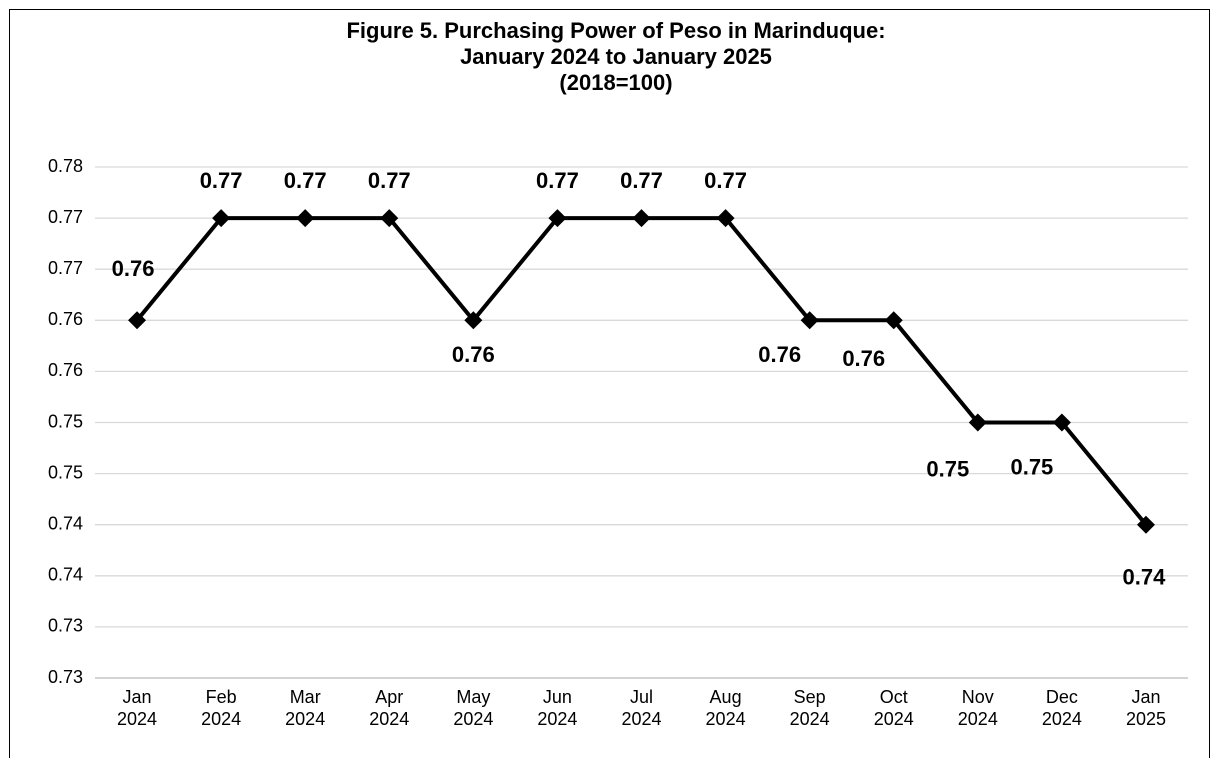 The image size is (1213, 763). What do you see at coordinates (65, 166) in the screenshot?
I see `y-tick-label: 0.78` at bounding box center [65, 166].